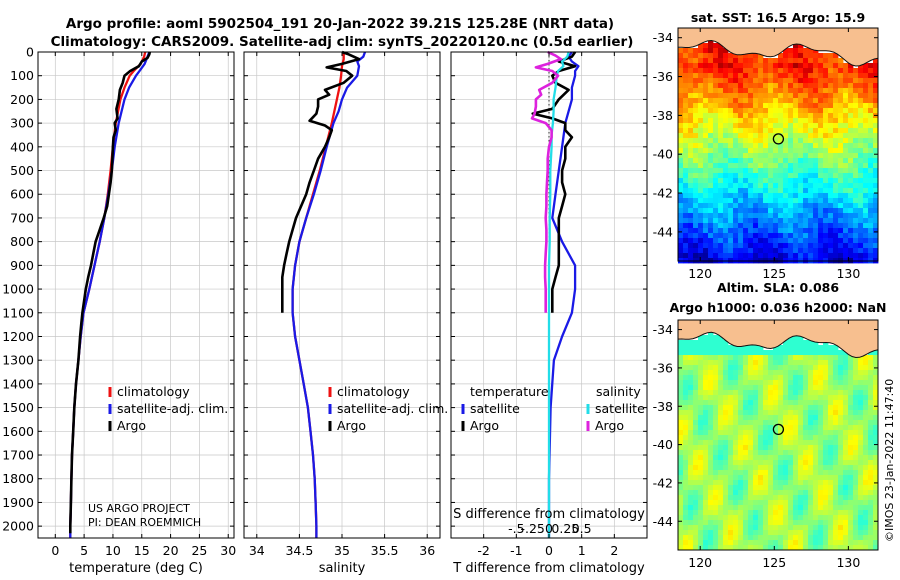 The height and width of the screenshot is (580, 900). I want to click on series-s-climatology, so click(318, 295).